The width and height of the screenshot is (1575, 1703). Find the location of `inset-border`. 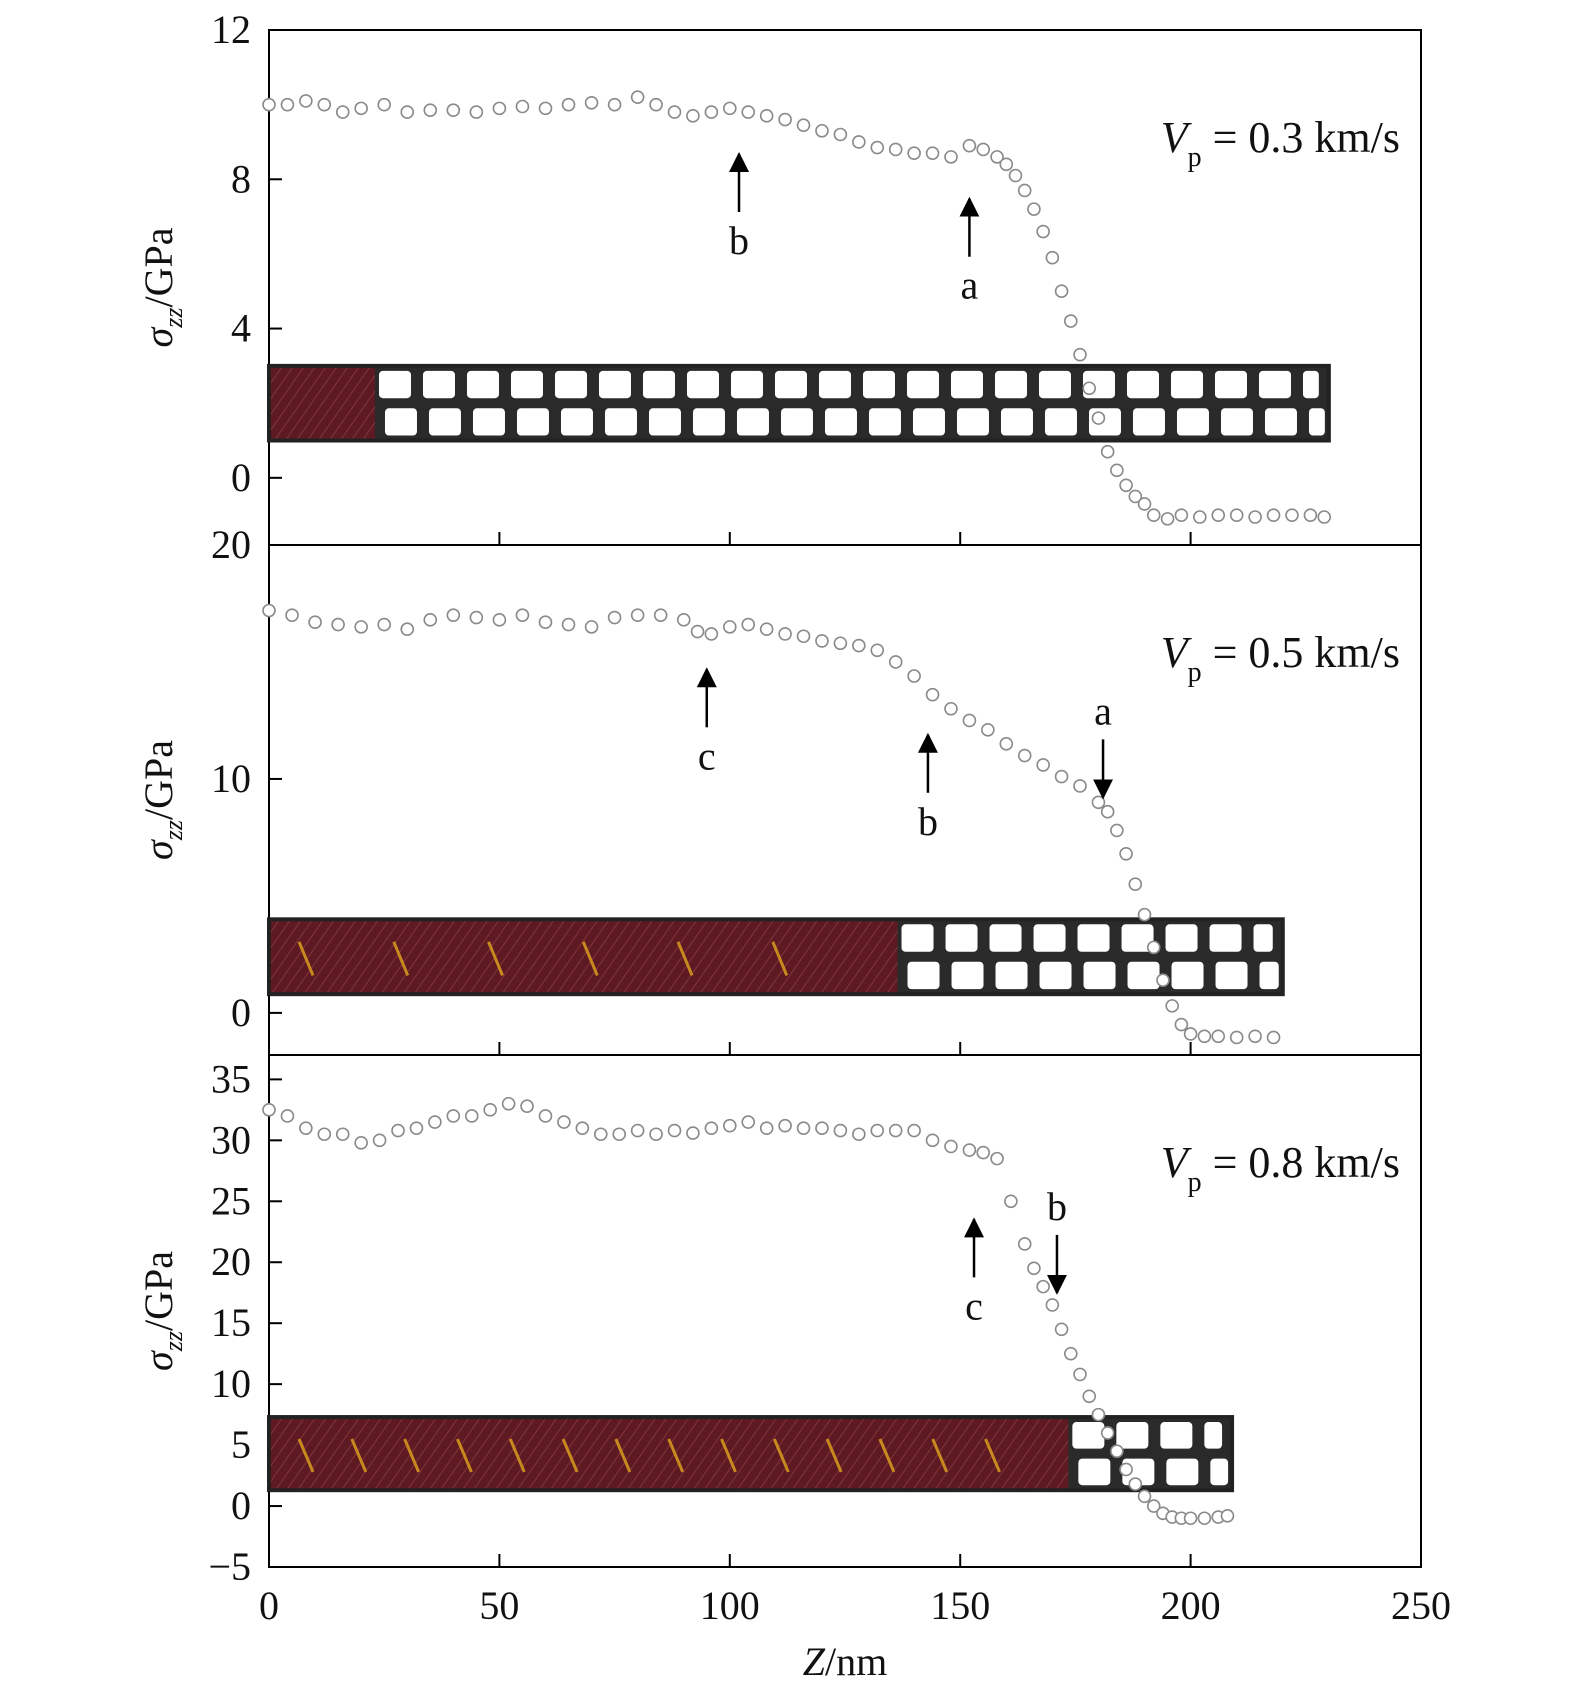

inset-border is located at coordinates (751, 1454).